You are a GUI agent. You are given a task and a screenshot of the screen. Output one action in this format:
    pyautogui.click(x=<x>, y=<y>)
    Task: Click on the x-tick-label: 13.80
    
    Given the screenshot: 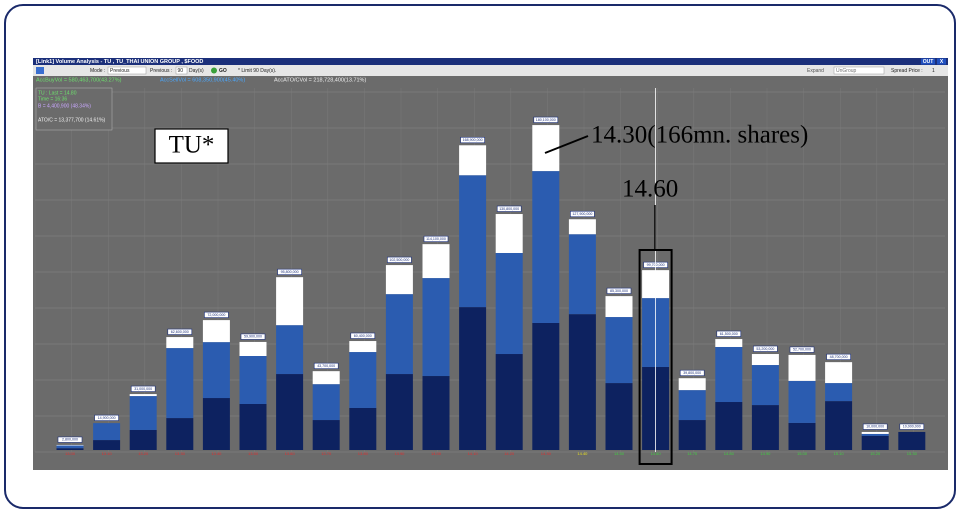 What is the action you would take?
    pyautogui.click(x=363, y=453)
    